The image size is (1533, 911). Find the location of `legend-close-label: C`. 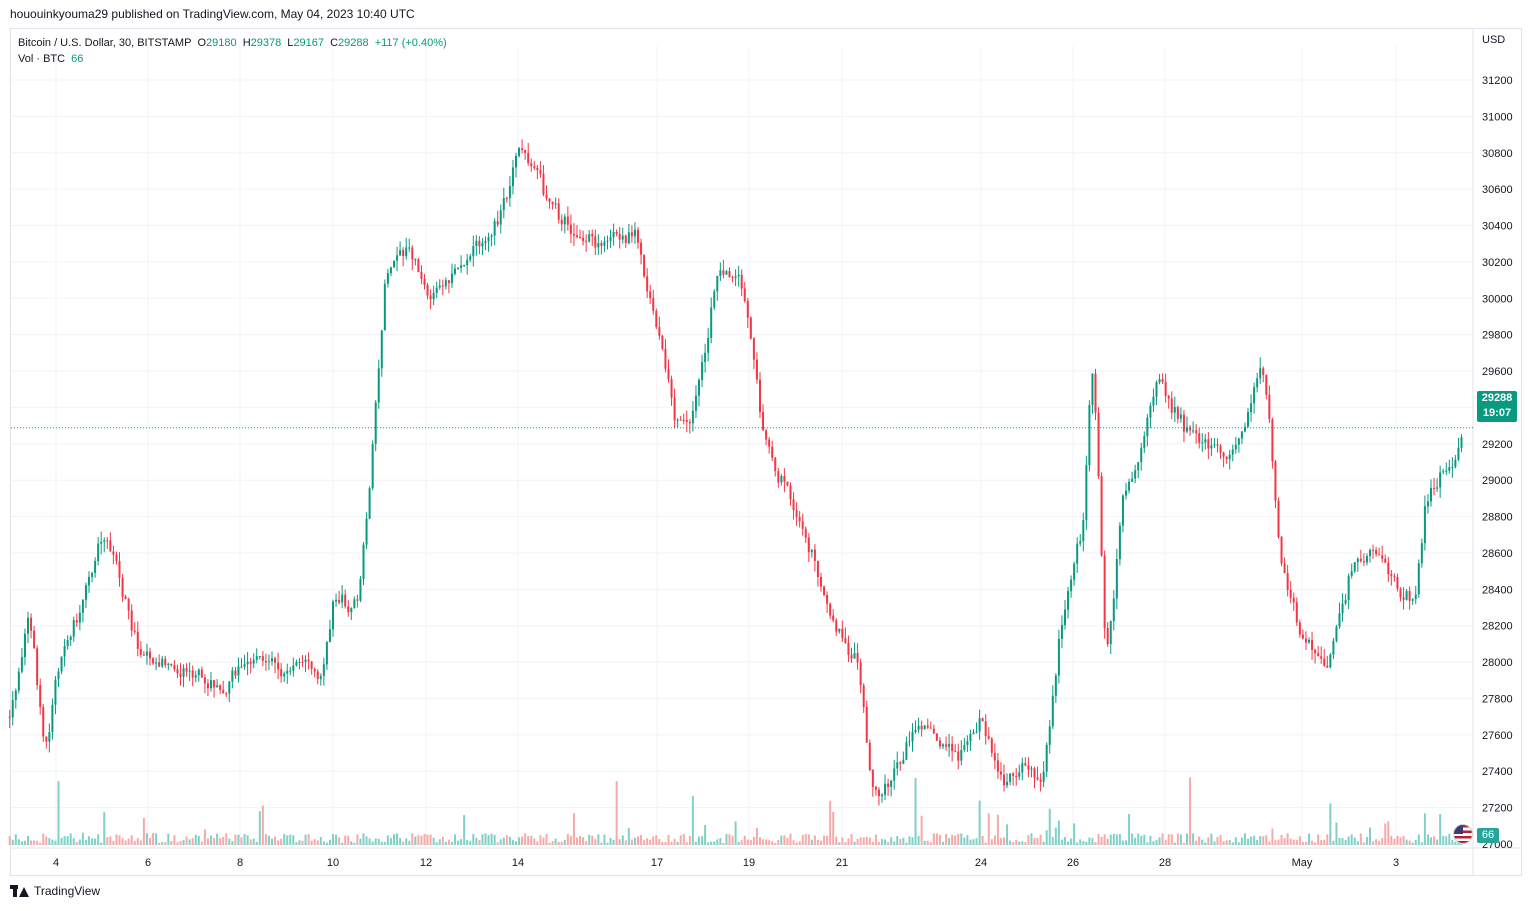

legend-close-label: C is located at coordinates (334, 43).